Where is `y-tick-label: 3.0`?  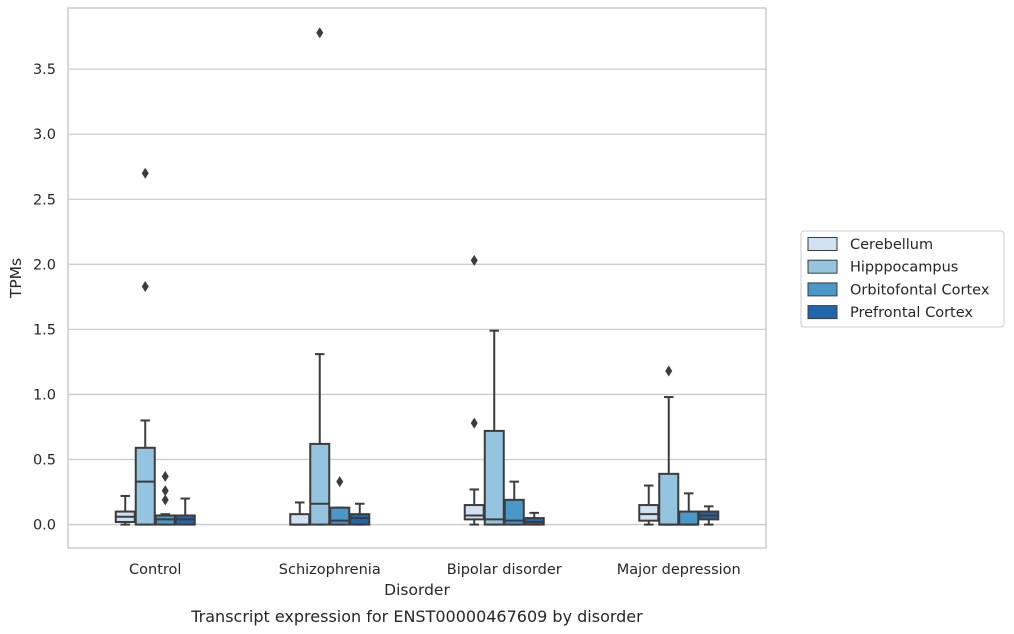
y-tick-label: 3.0 is located at coordinates (44, 135).